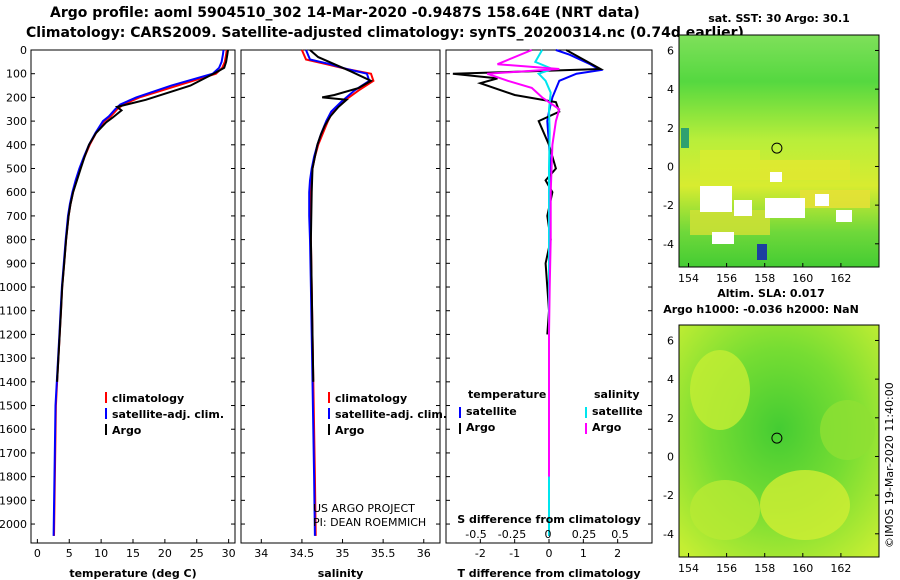 The width and height of the screenshot is (900, 580). I want to click on legend-s-sat-label: satellite, so click(617, 411).